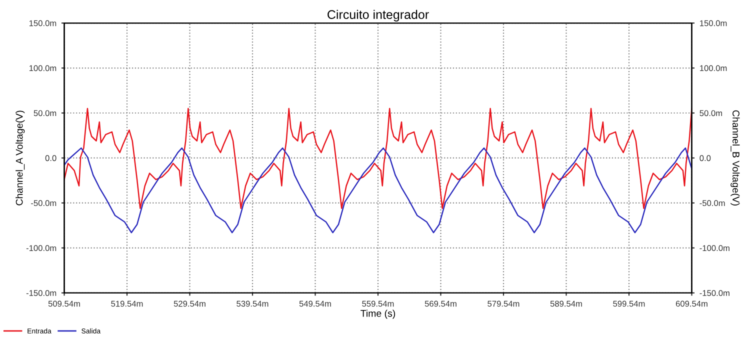 This screenshot has width=756, height=339. I want to click on x-tick-label: 569.54m, so click(440, 303).